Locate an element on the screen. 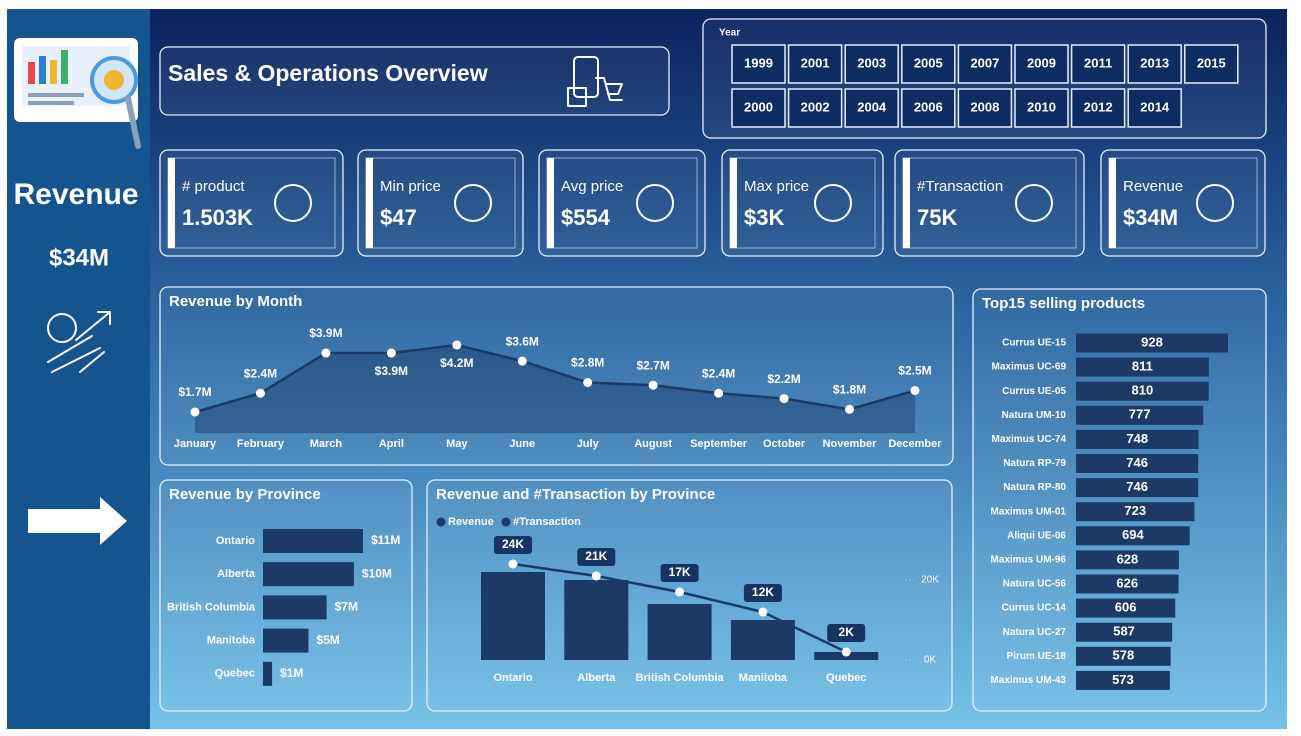 The width and height of the screenshot is (1301, 736). data-label: $2.8M is located at coordinates (587, 363).